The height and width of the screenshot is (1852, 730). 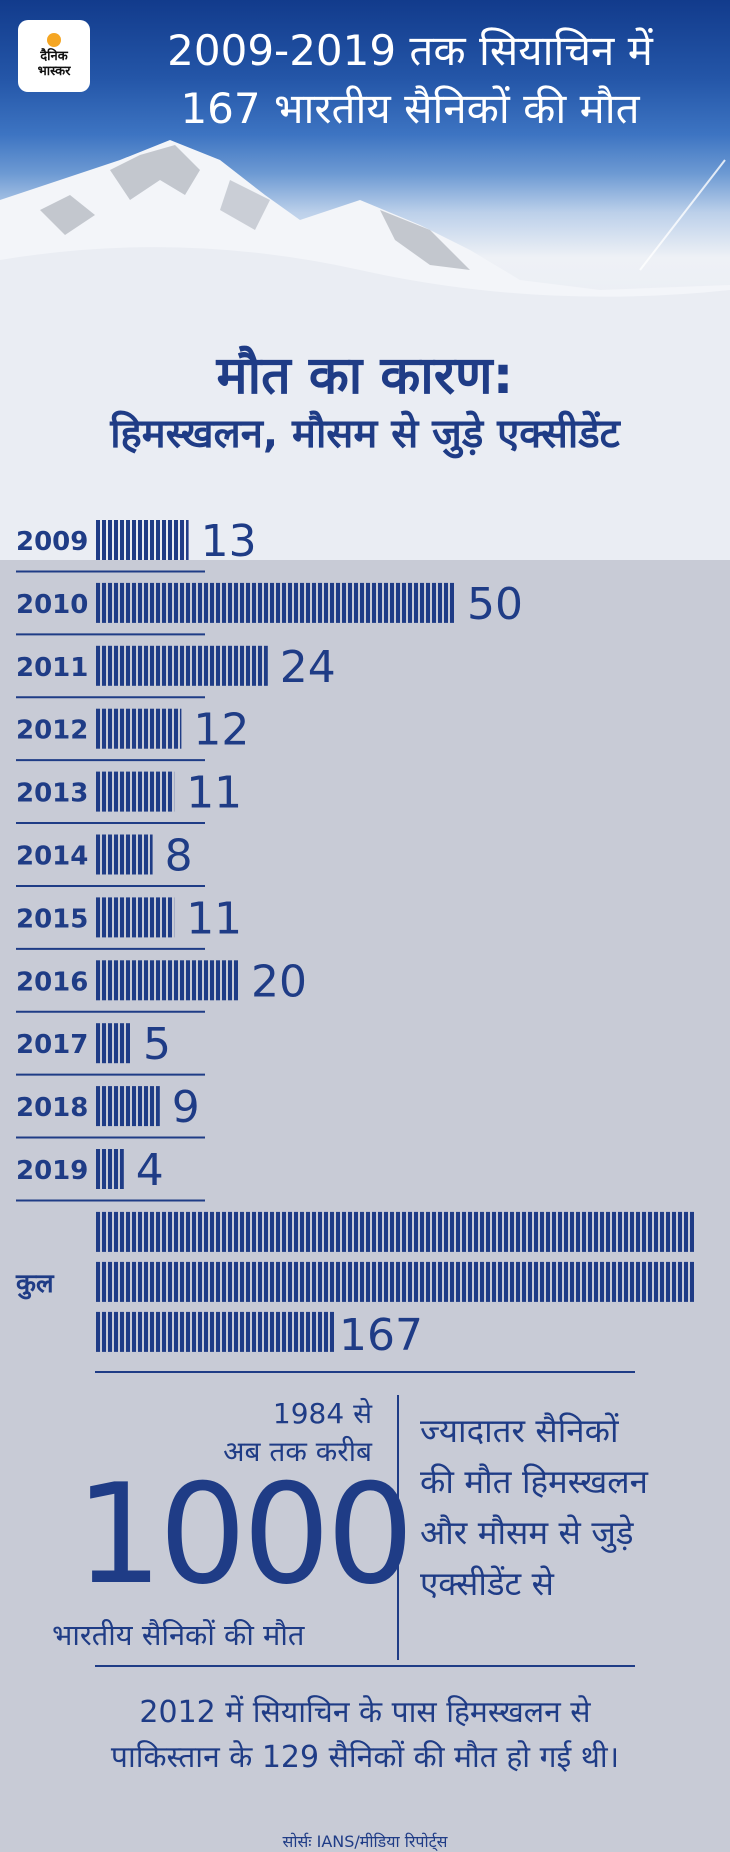 I want to click on sun-icon, so click(x=54, y=40).